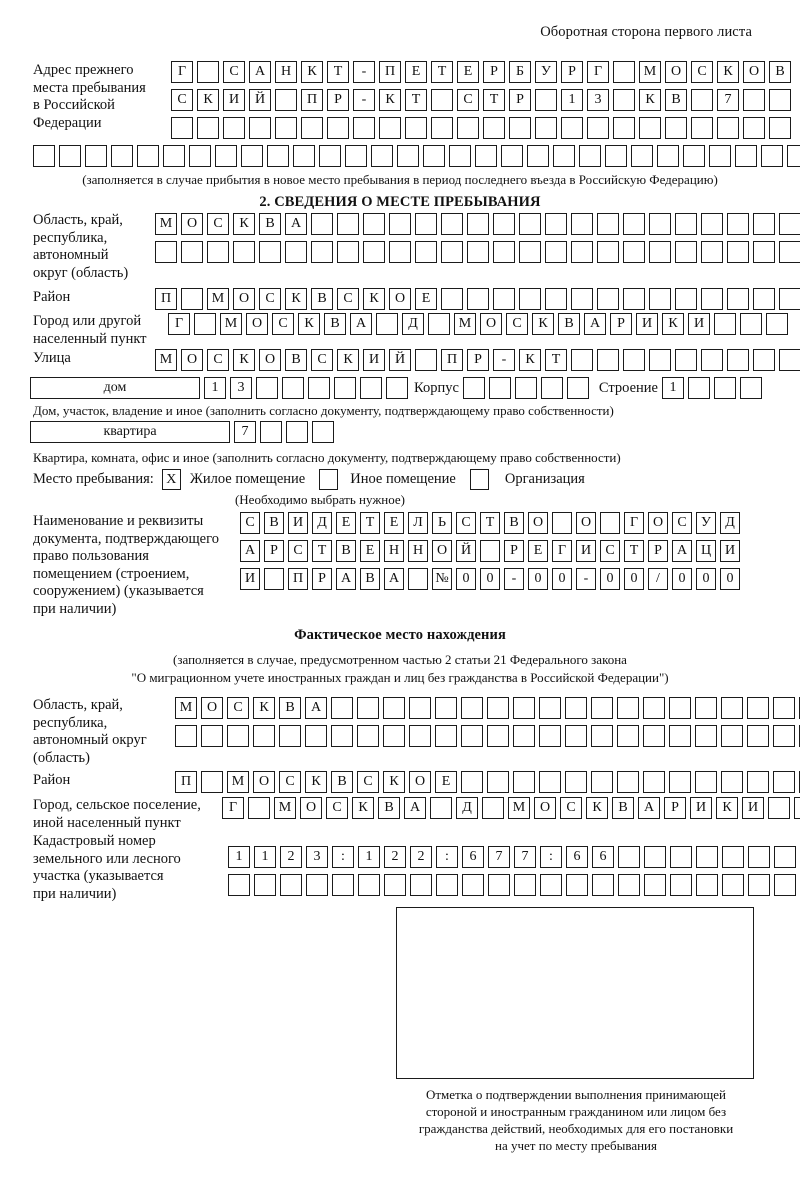 Image resolution: width=800 pixels, height=1180 pixels. What do you see at coordinates (711, 388) in the screenshot?
I see `stroenie-cells: 1` at bounding box center [711, 388].